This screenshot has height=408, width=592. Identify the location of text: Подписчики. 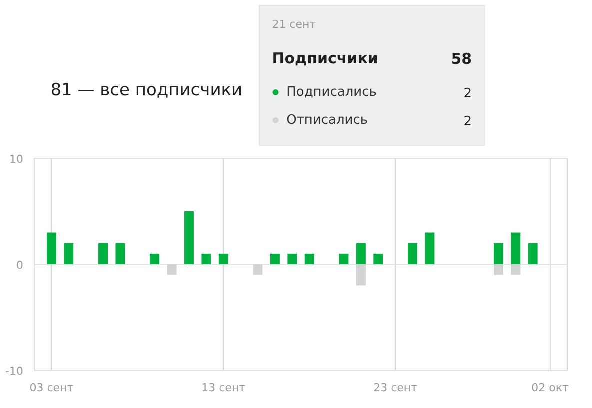
(325, 59).